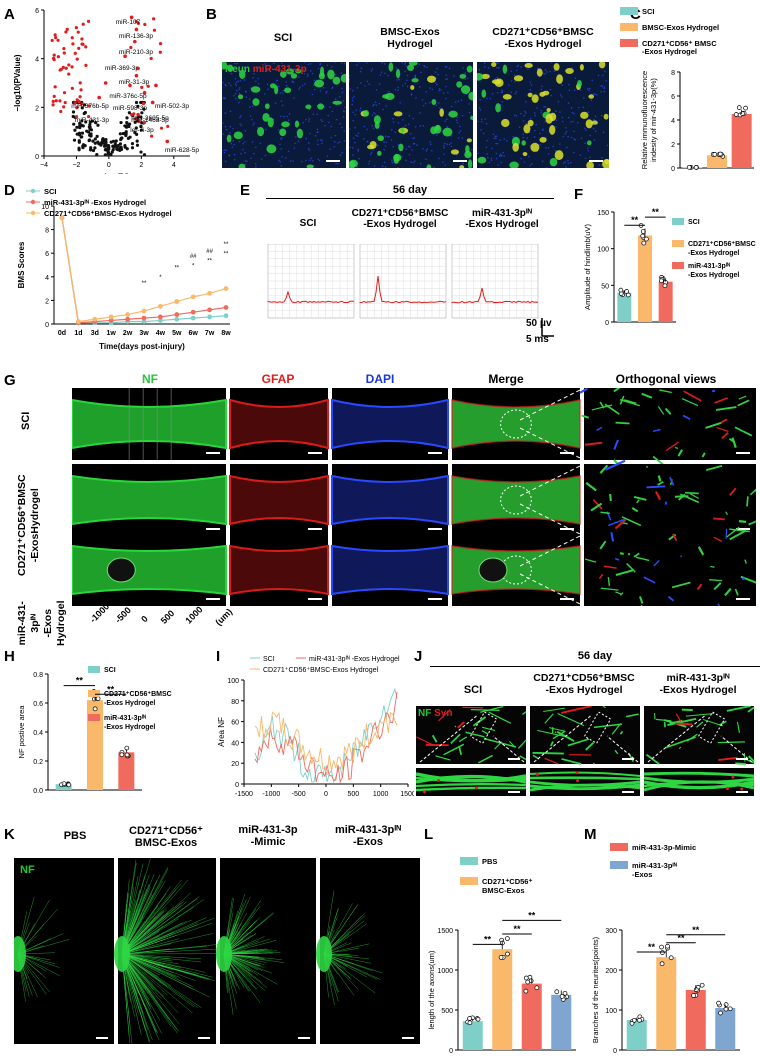  What do you see at coordinates (619, 847) in the screenshot?
I see `legend-swatch` at bounding box center [619, 847].